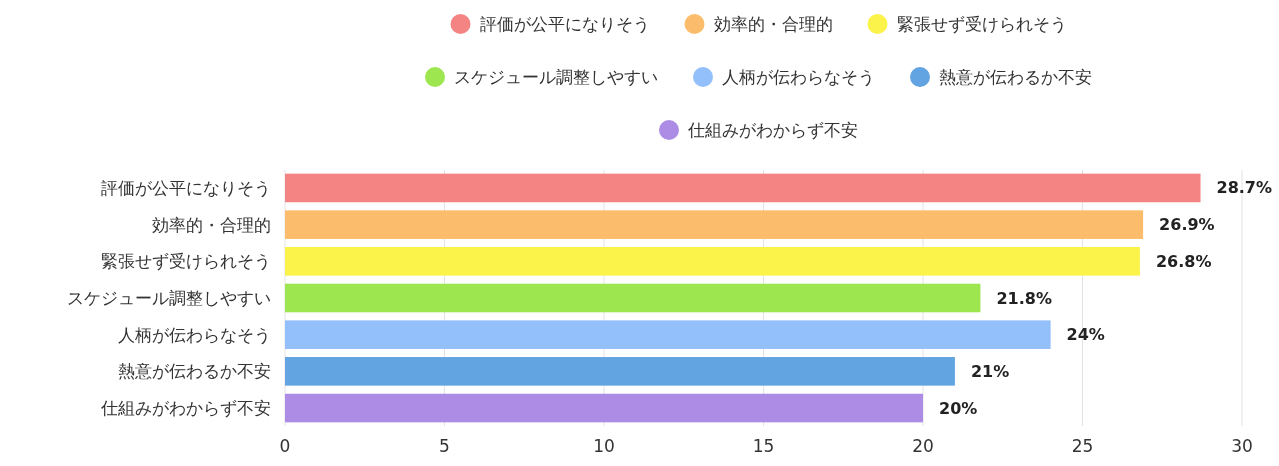  I want to click on legend-label: 熱意が伝わるか不安, so click(1015, 77).